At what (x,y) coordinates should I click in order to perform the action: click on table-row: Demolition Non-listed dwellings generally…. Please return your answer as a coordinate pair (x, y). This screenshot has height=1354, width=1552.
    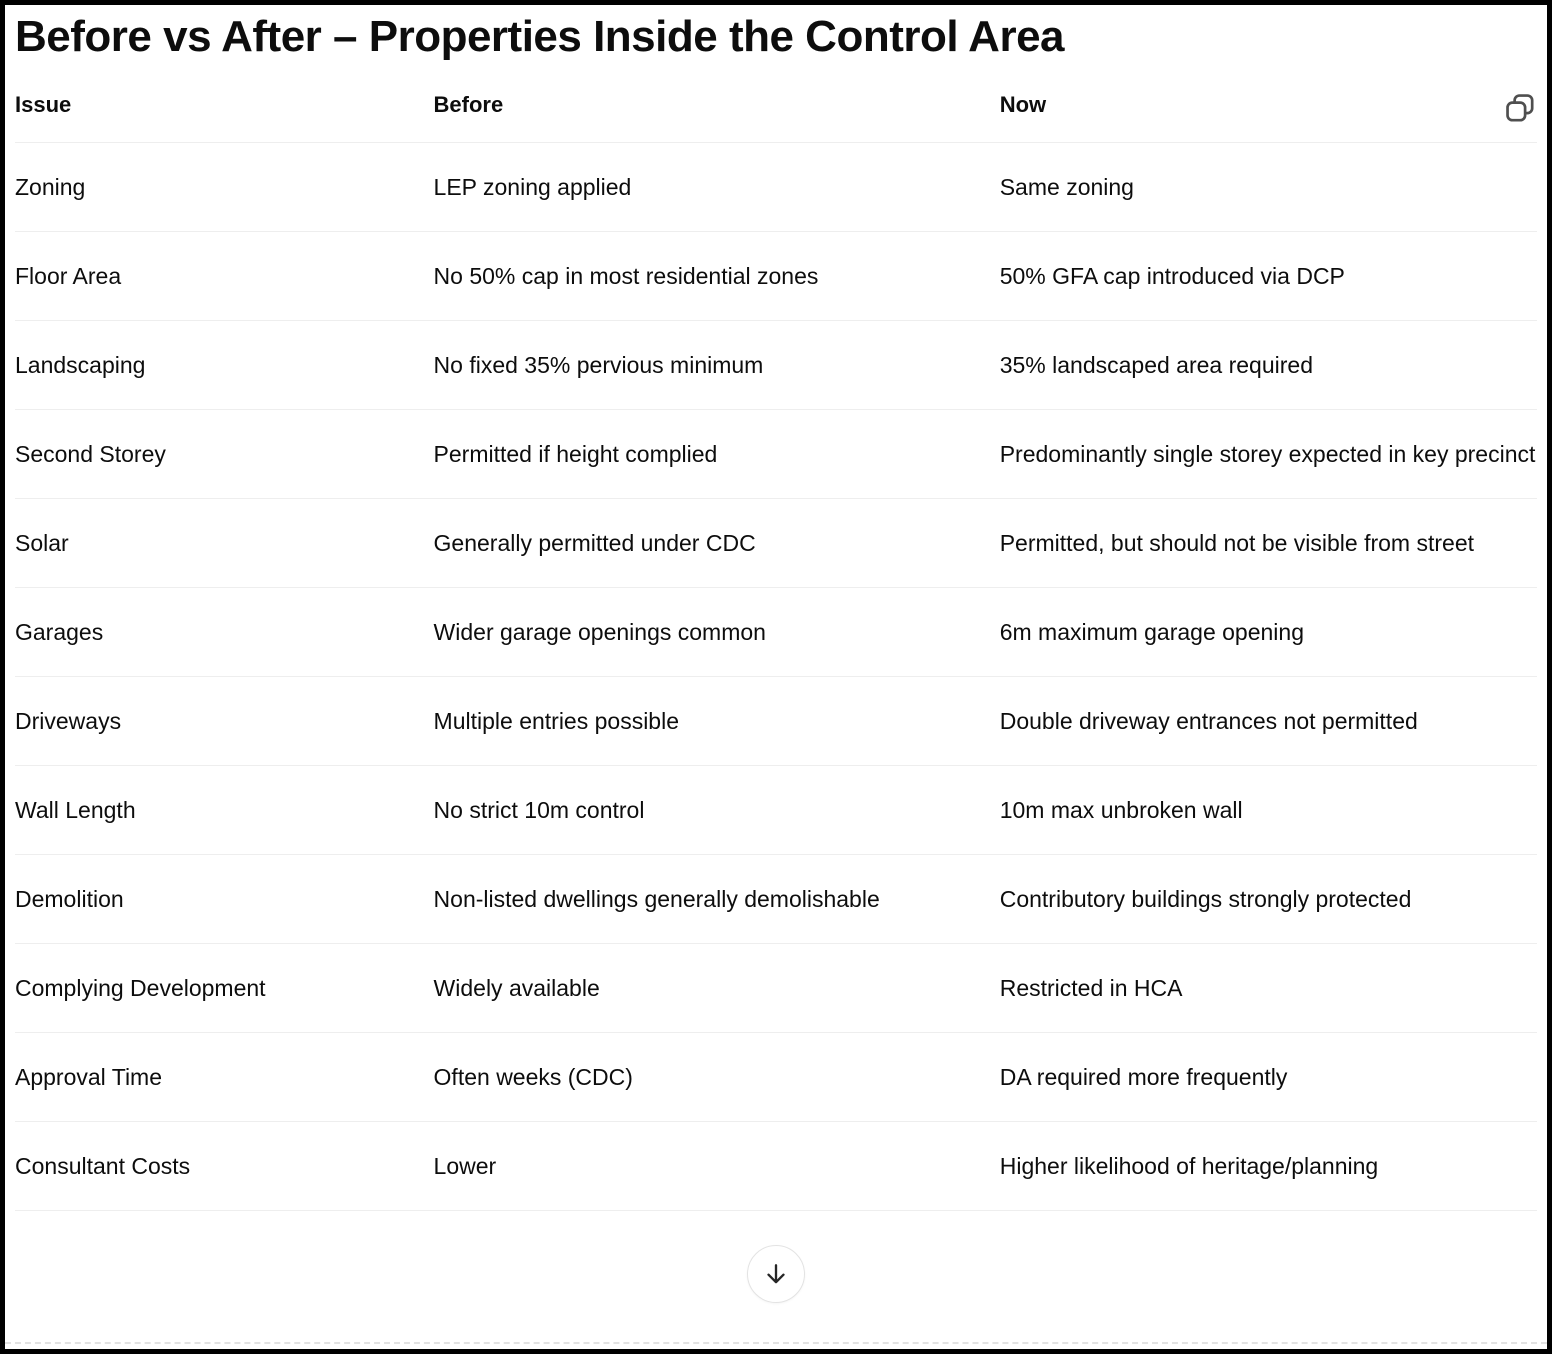
    Looking at the image, I should click on (776, 899).